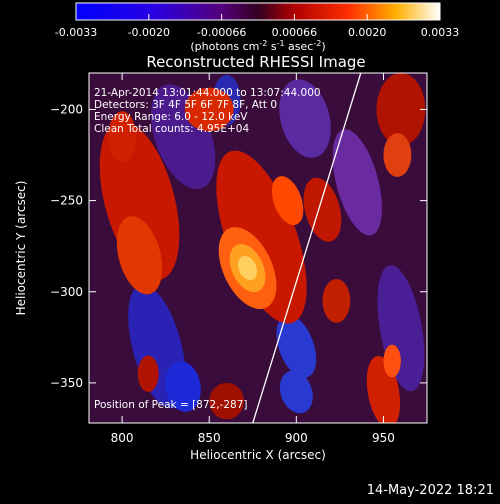 The height and width of the screenshot is (504, 500). I want to click on colorbar-tick-label: -0.00066, so click(221, 32).